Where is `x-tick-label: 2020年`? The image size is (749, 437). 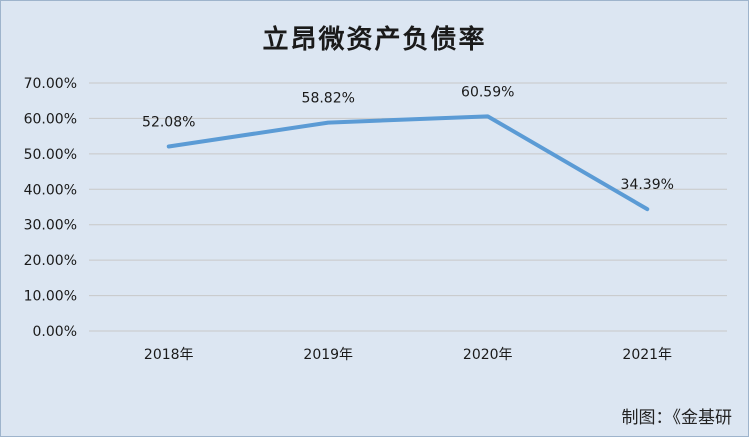 x-tick-label: 2020年 is located at coordinates (488, 355).